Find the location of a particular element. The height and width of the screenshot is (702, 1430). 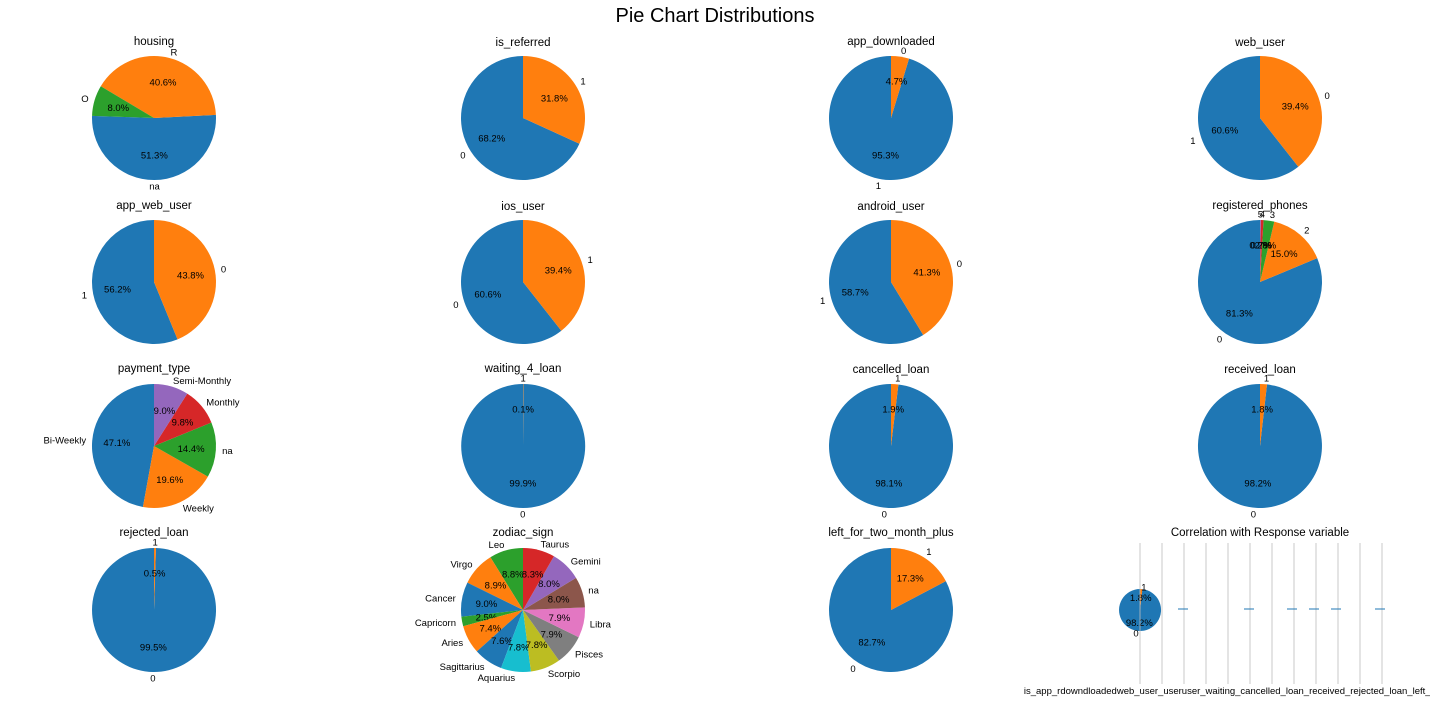

pie-pct-label: 7.8% is located at coordinates (519, 647).